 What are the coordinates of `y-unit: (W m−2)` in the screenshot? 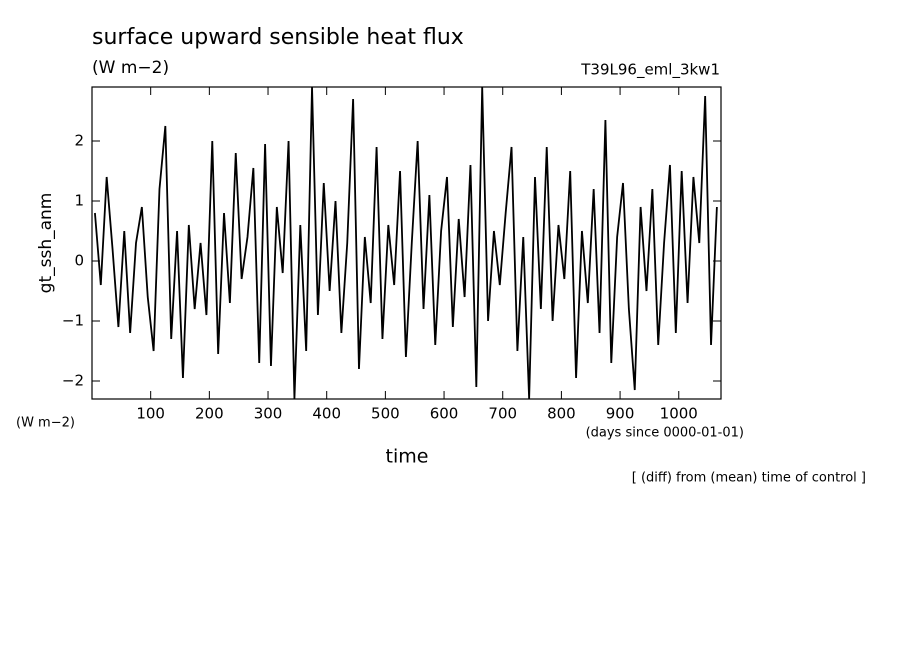 It's located at (45, 423).